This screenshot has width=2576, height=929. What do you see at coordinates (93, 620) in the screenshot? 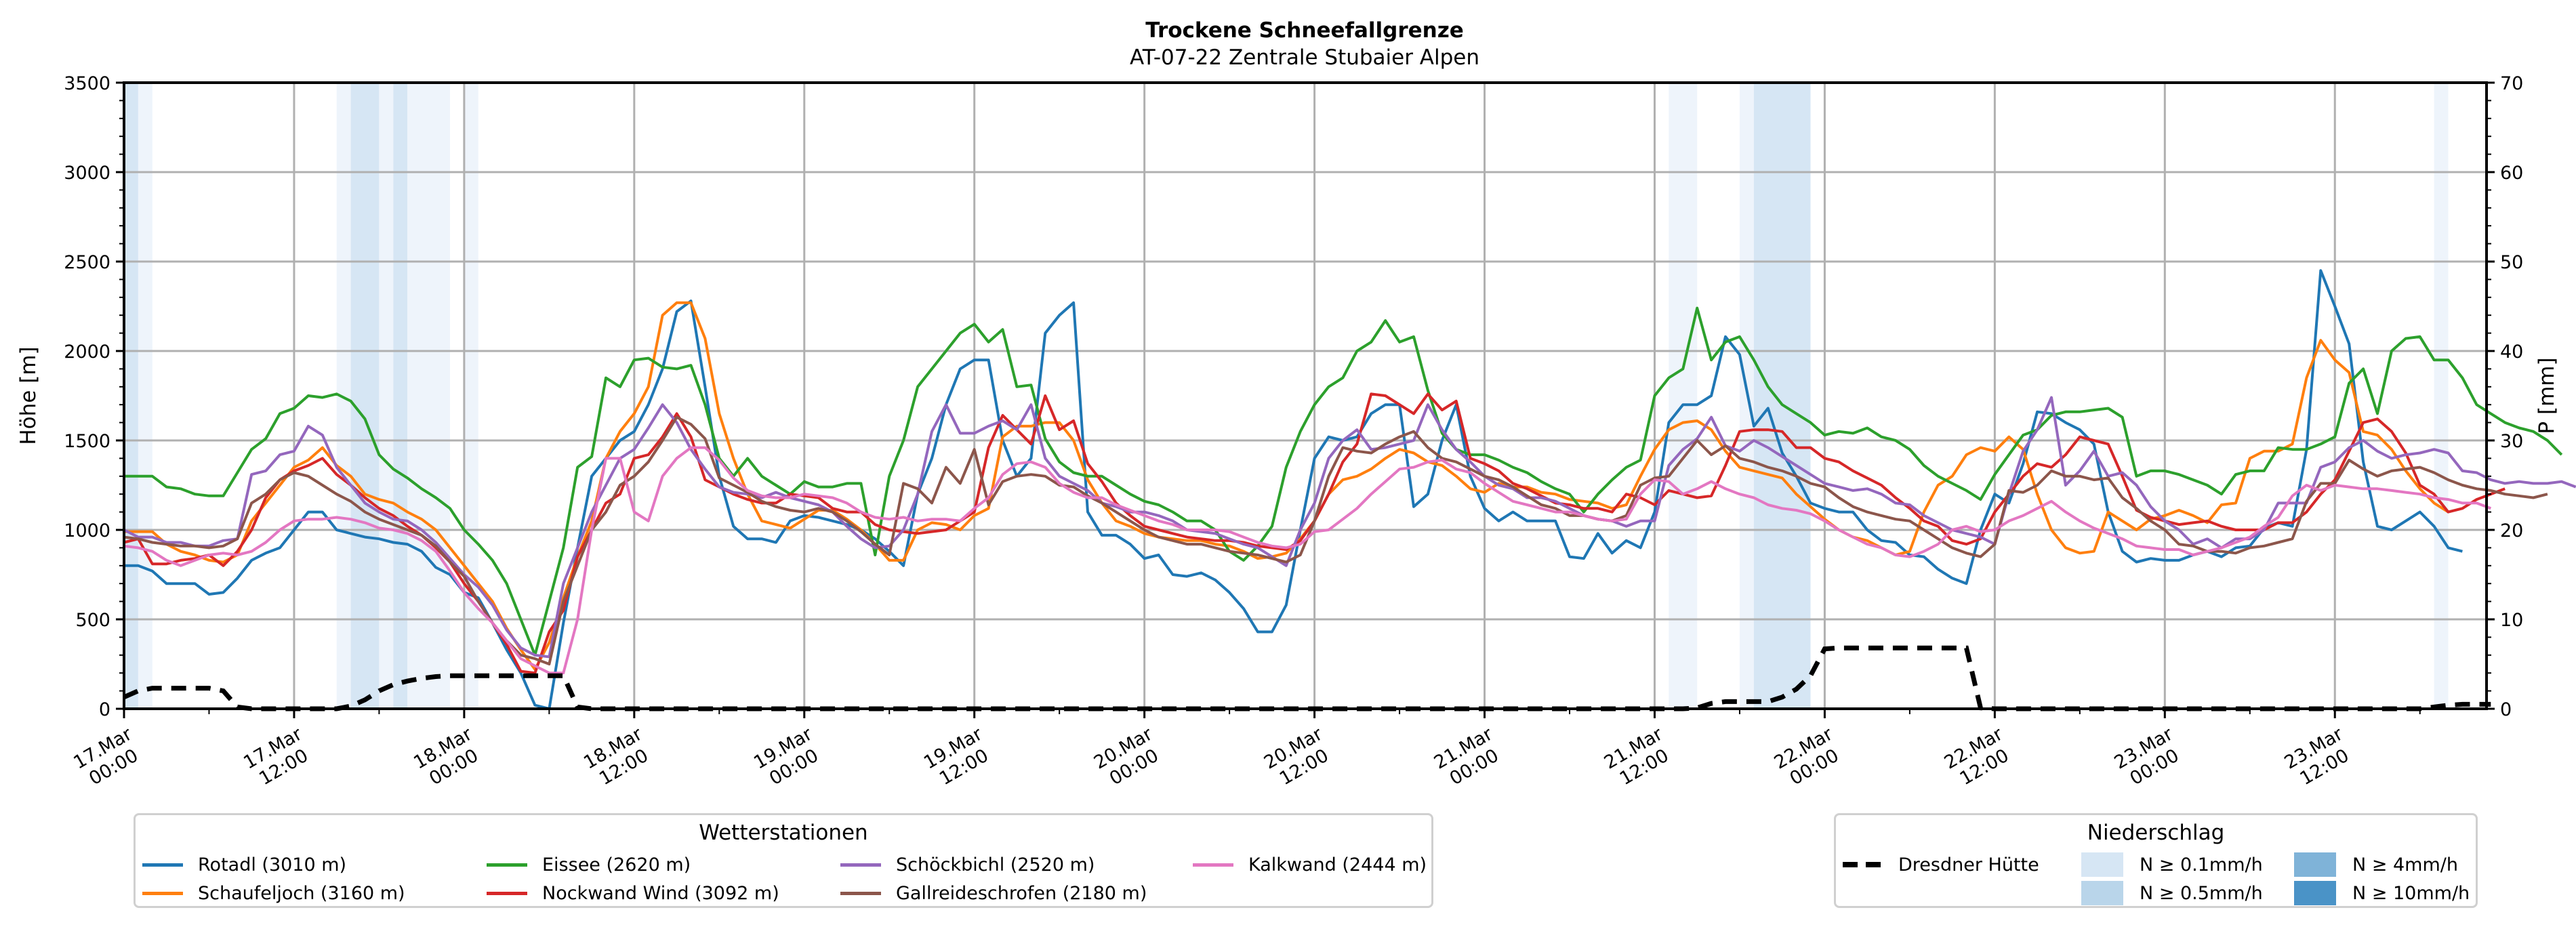
I see `y-tick-label: 500` at bounding box center [93, 620].